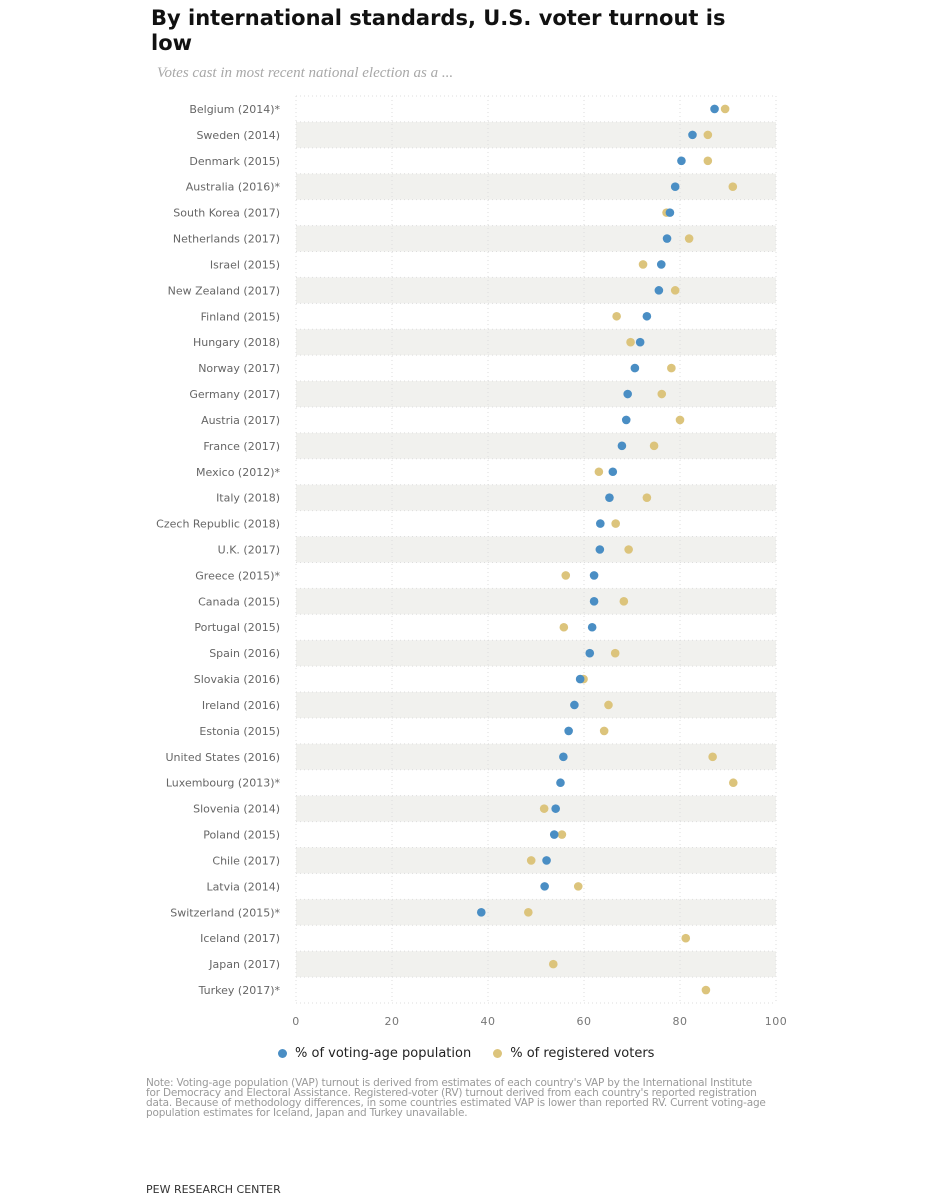  I want to click on category-label: U.K. (2017), so click(249, 550).